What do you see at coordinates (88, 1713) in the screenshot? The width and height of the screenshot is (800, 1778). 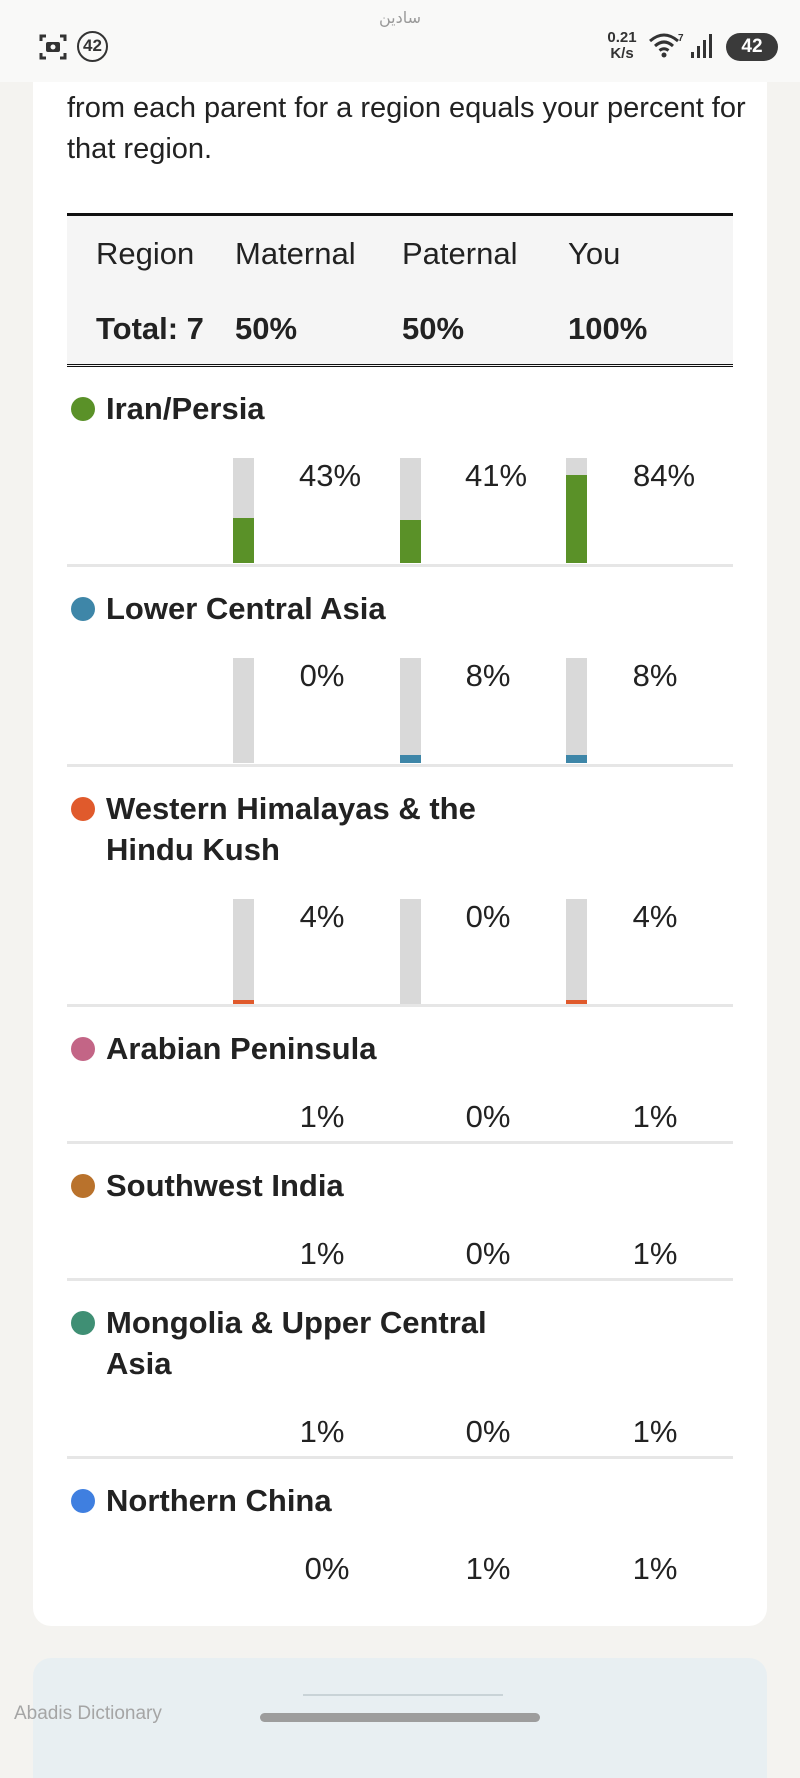 I see `bottom-app-label: Abadis Dictionary` at bounding box center [88, 1713].